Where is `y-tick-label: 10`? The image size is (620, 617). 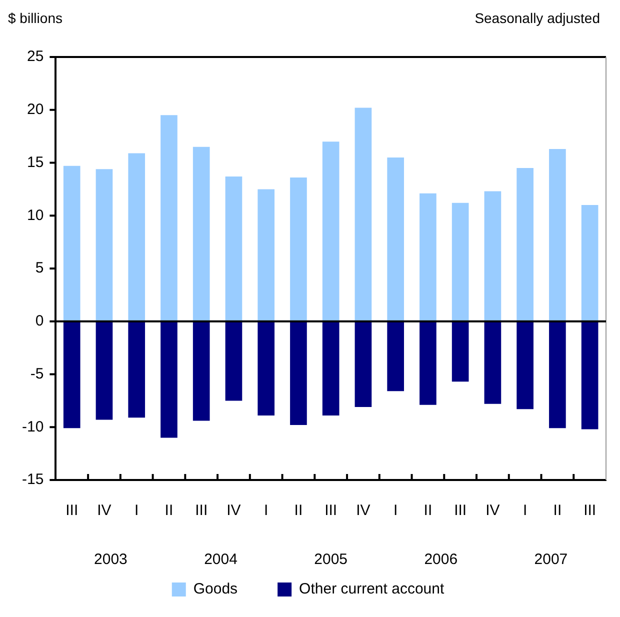
y-tick-label: 10 is located at coordinates (35, 215).